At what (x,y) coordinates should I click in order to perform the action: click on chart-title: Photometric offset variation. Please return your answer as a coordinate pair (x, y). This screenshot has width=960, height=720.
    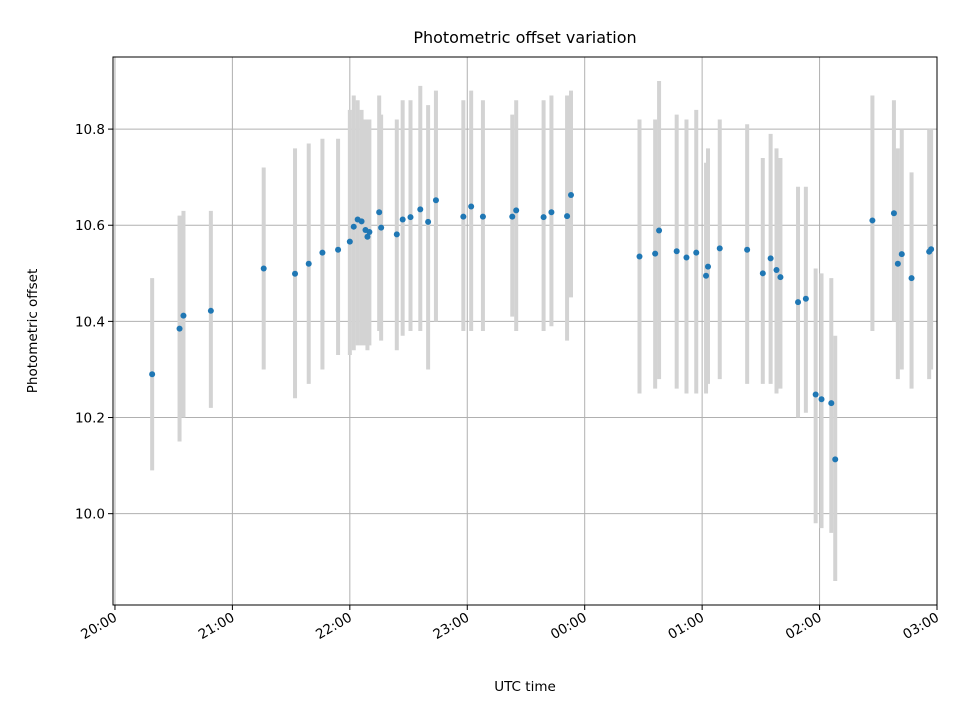
    Looking at the image, I should click on (524, 37).